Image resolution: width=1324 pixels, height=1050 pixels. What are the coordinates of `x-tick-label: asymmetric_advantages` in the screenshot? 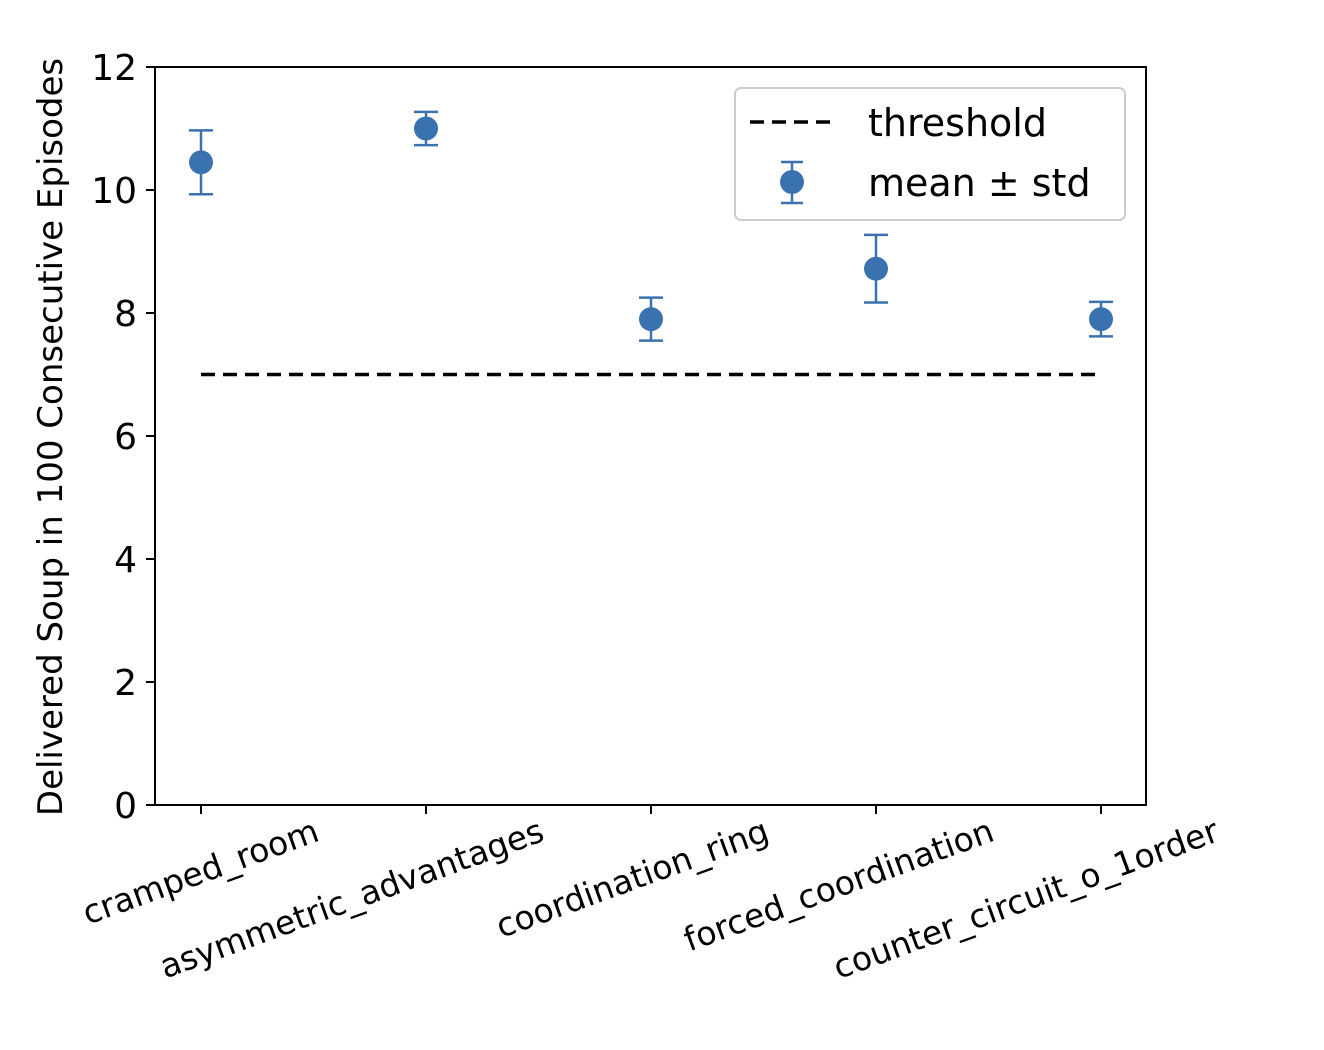 It's located at (352, 898).